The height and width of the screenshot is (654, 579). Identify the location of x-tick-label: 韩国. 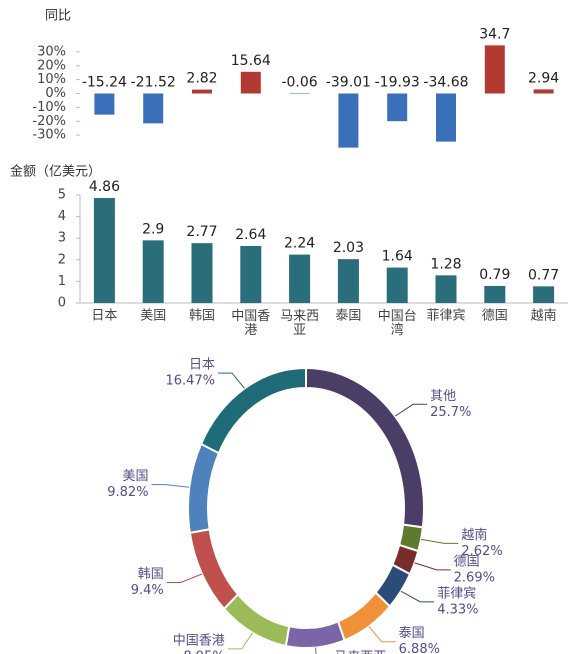
(202, 316).